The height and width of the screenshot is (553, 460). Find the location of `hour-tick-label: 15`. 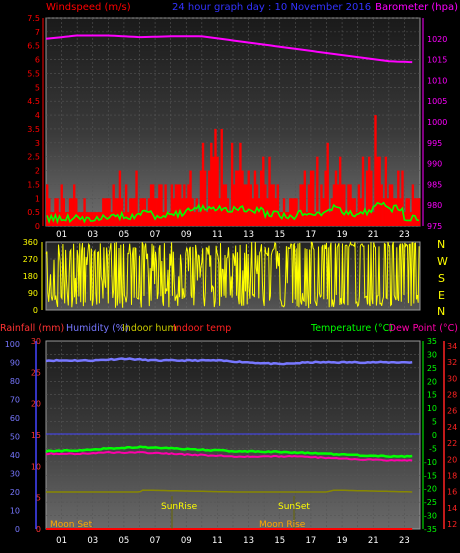

hour-tick-label: 15 is located at coordinates (279, 541).